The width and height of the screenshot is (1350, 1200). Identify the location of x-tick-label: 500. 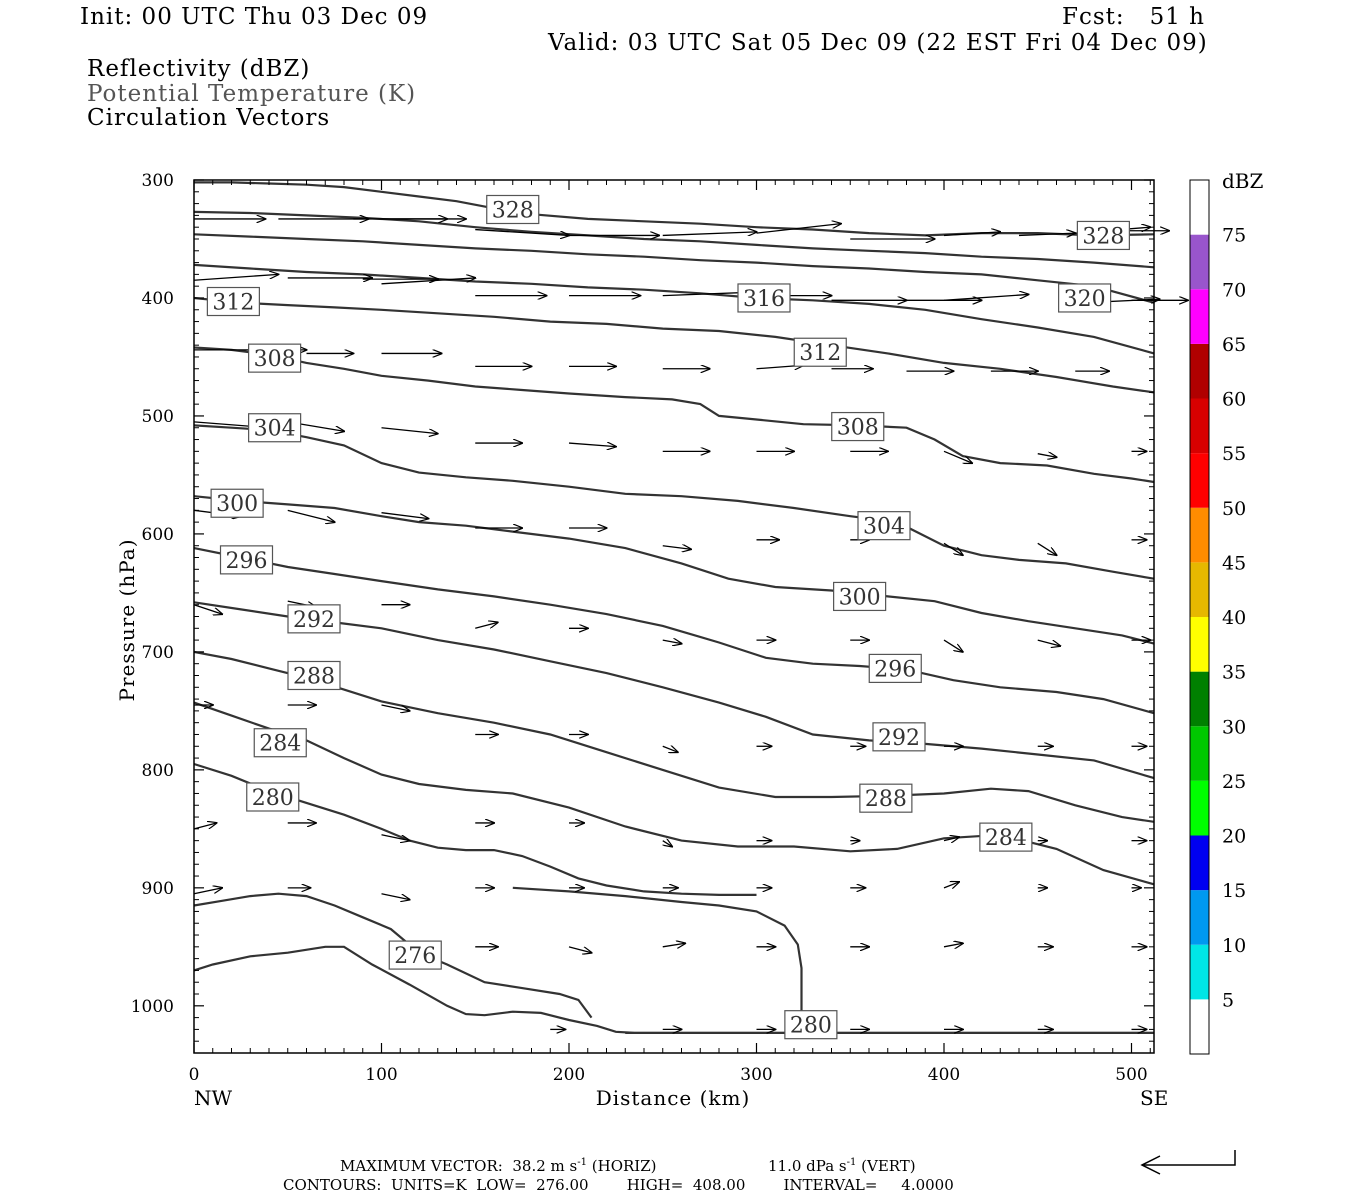
(1131, 1075).